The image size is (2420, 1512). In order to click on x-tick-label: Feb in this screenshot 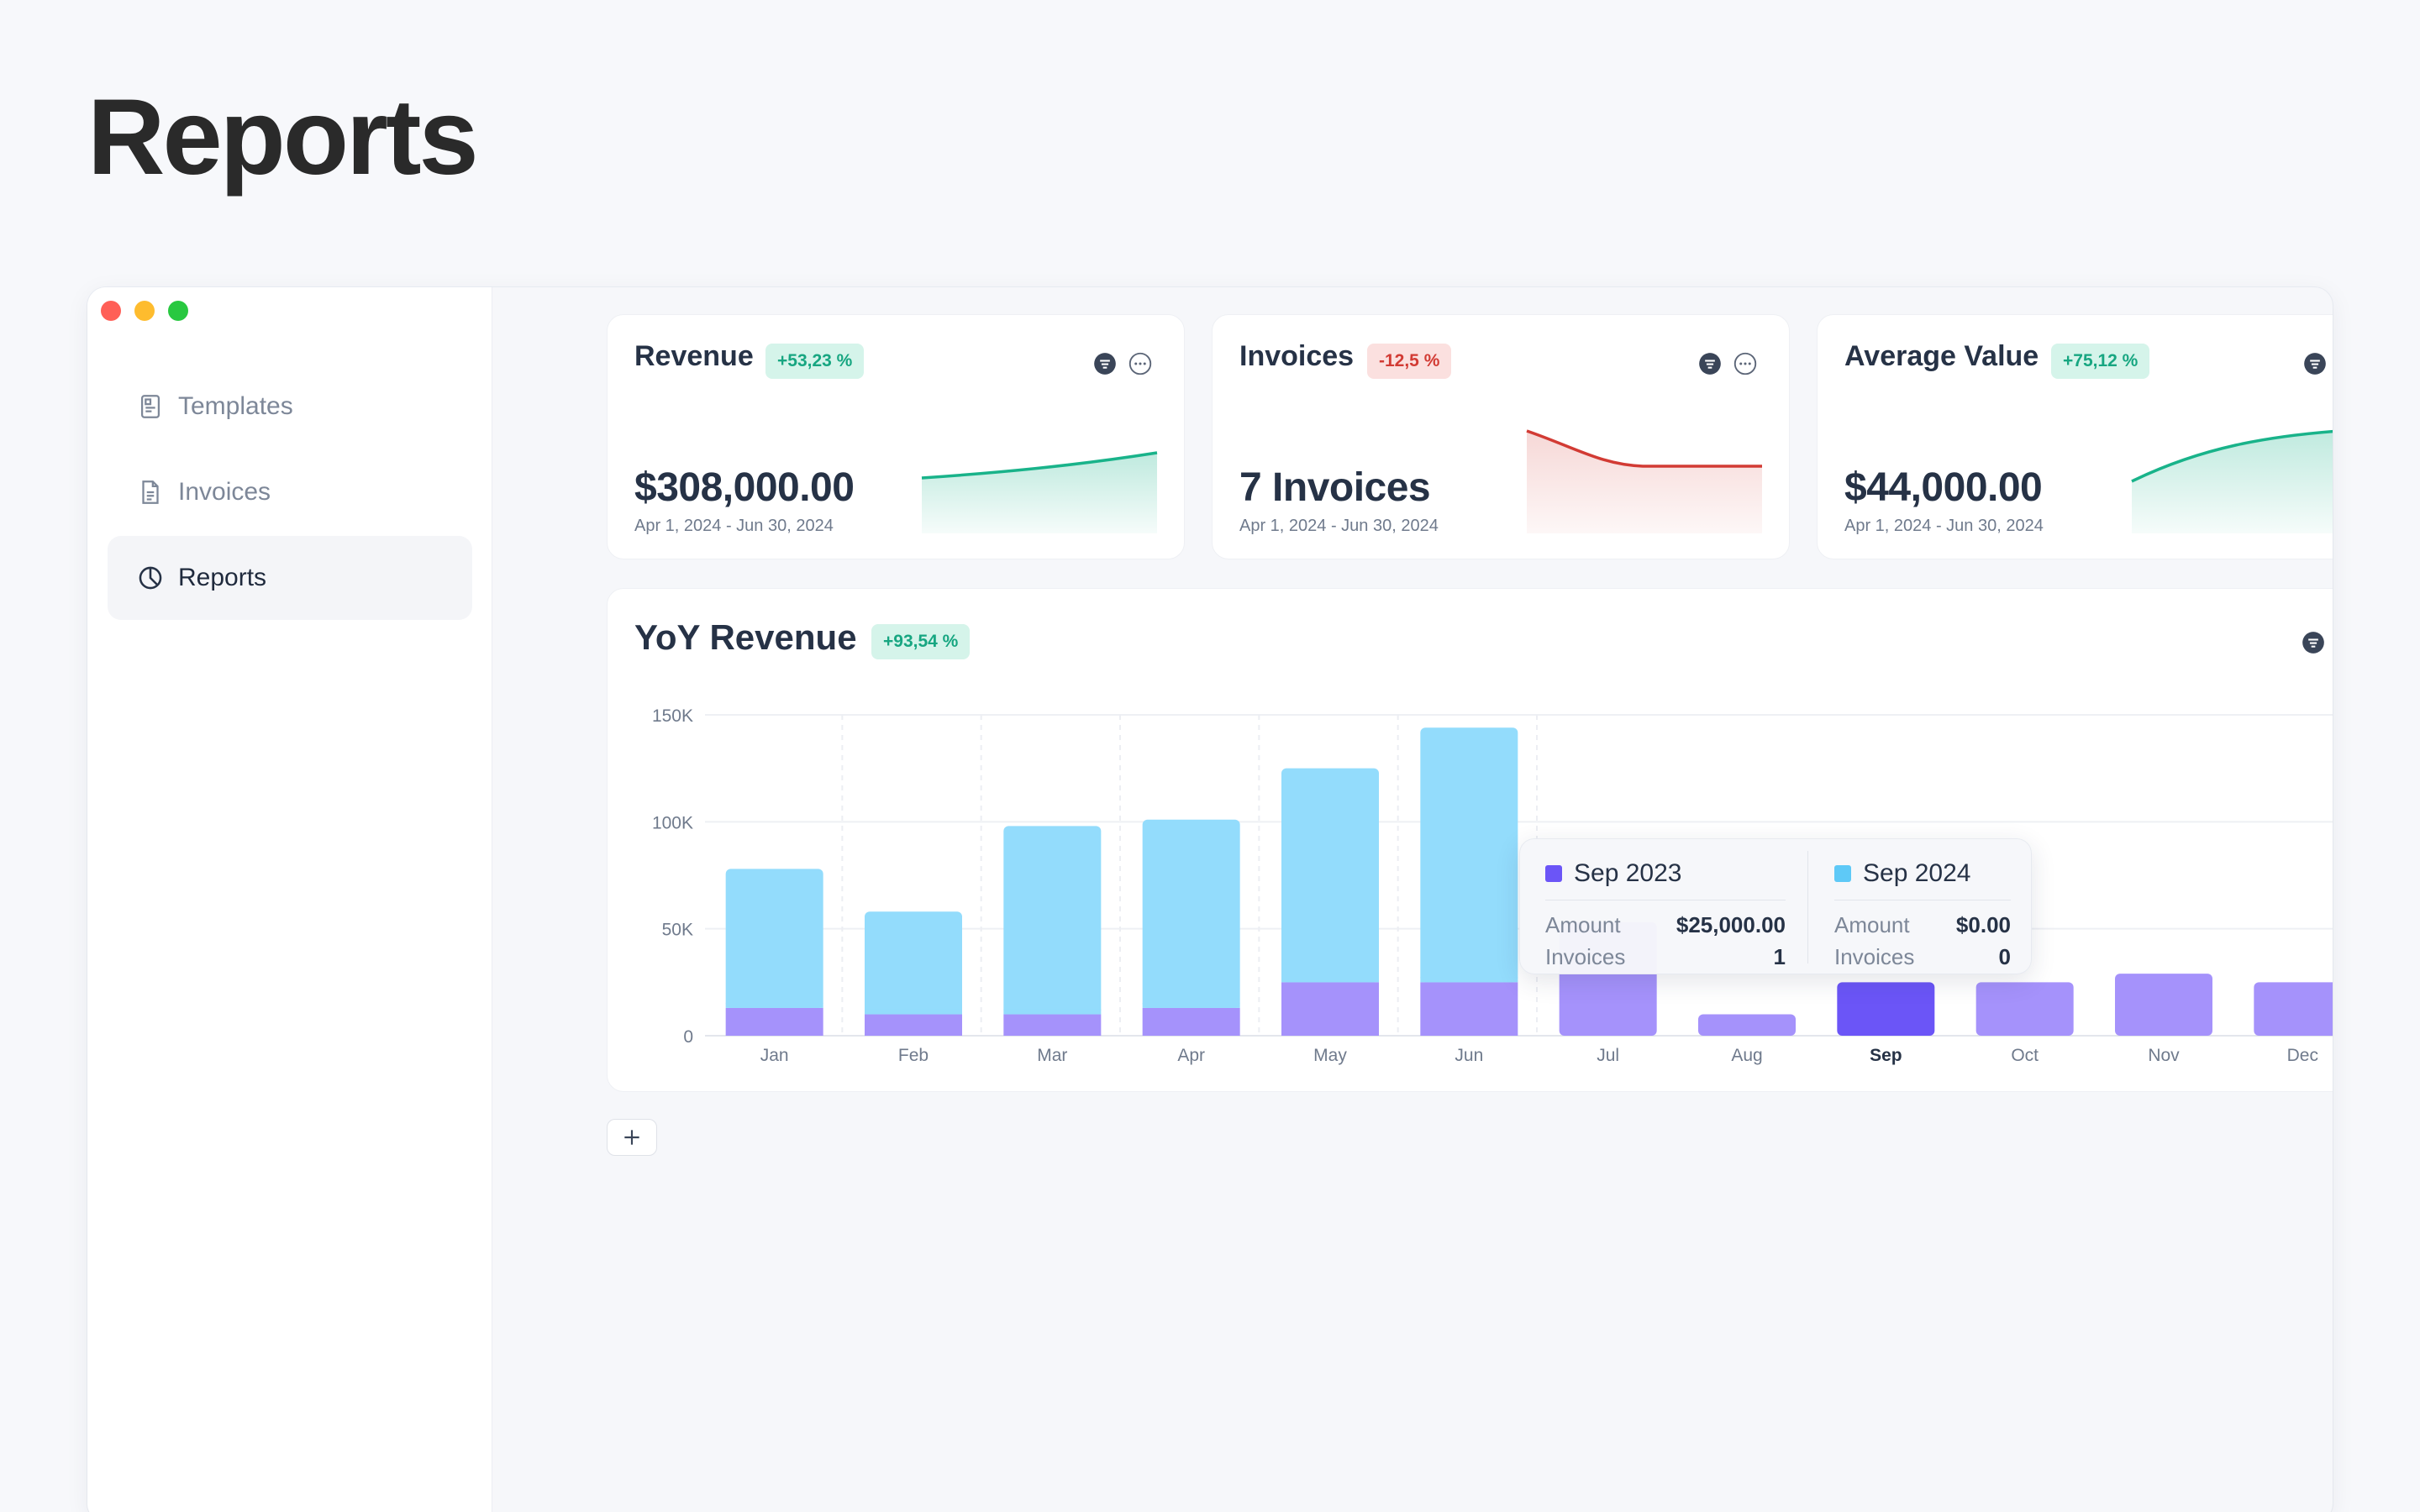, I will do `click(913, 1055)`.